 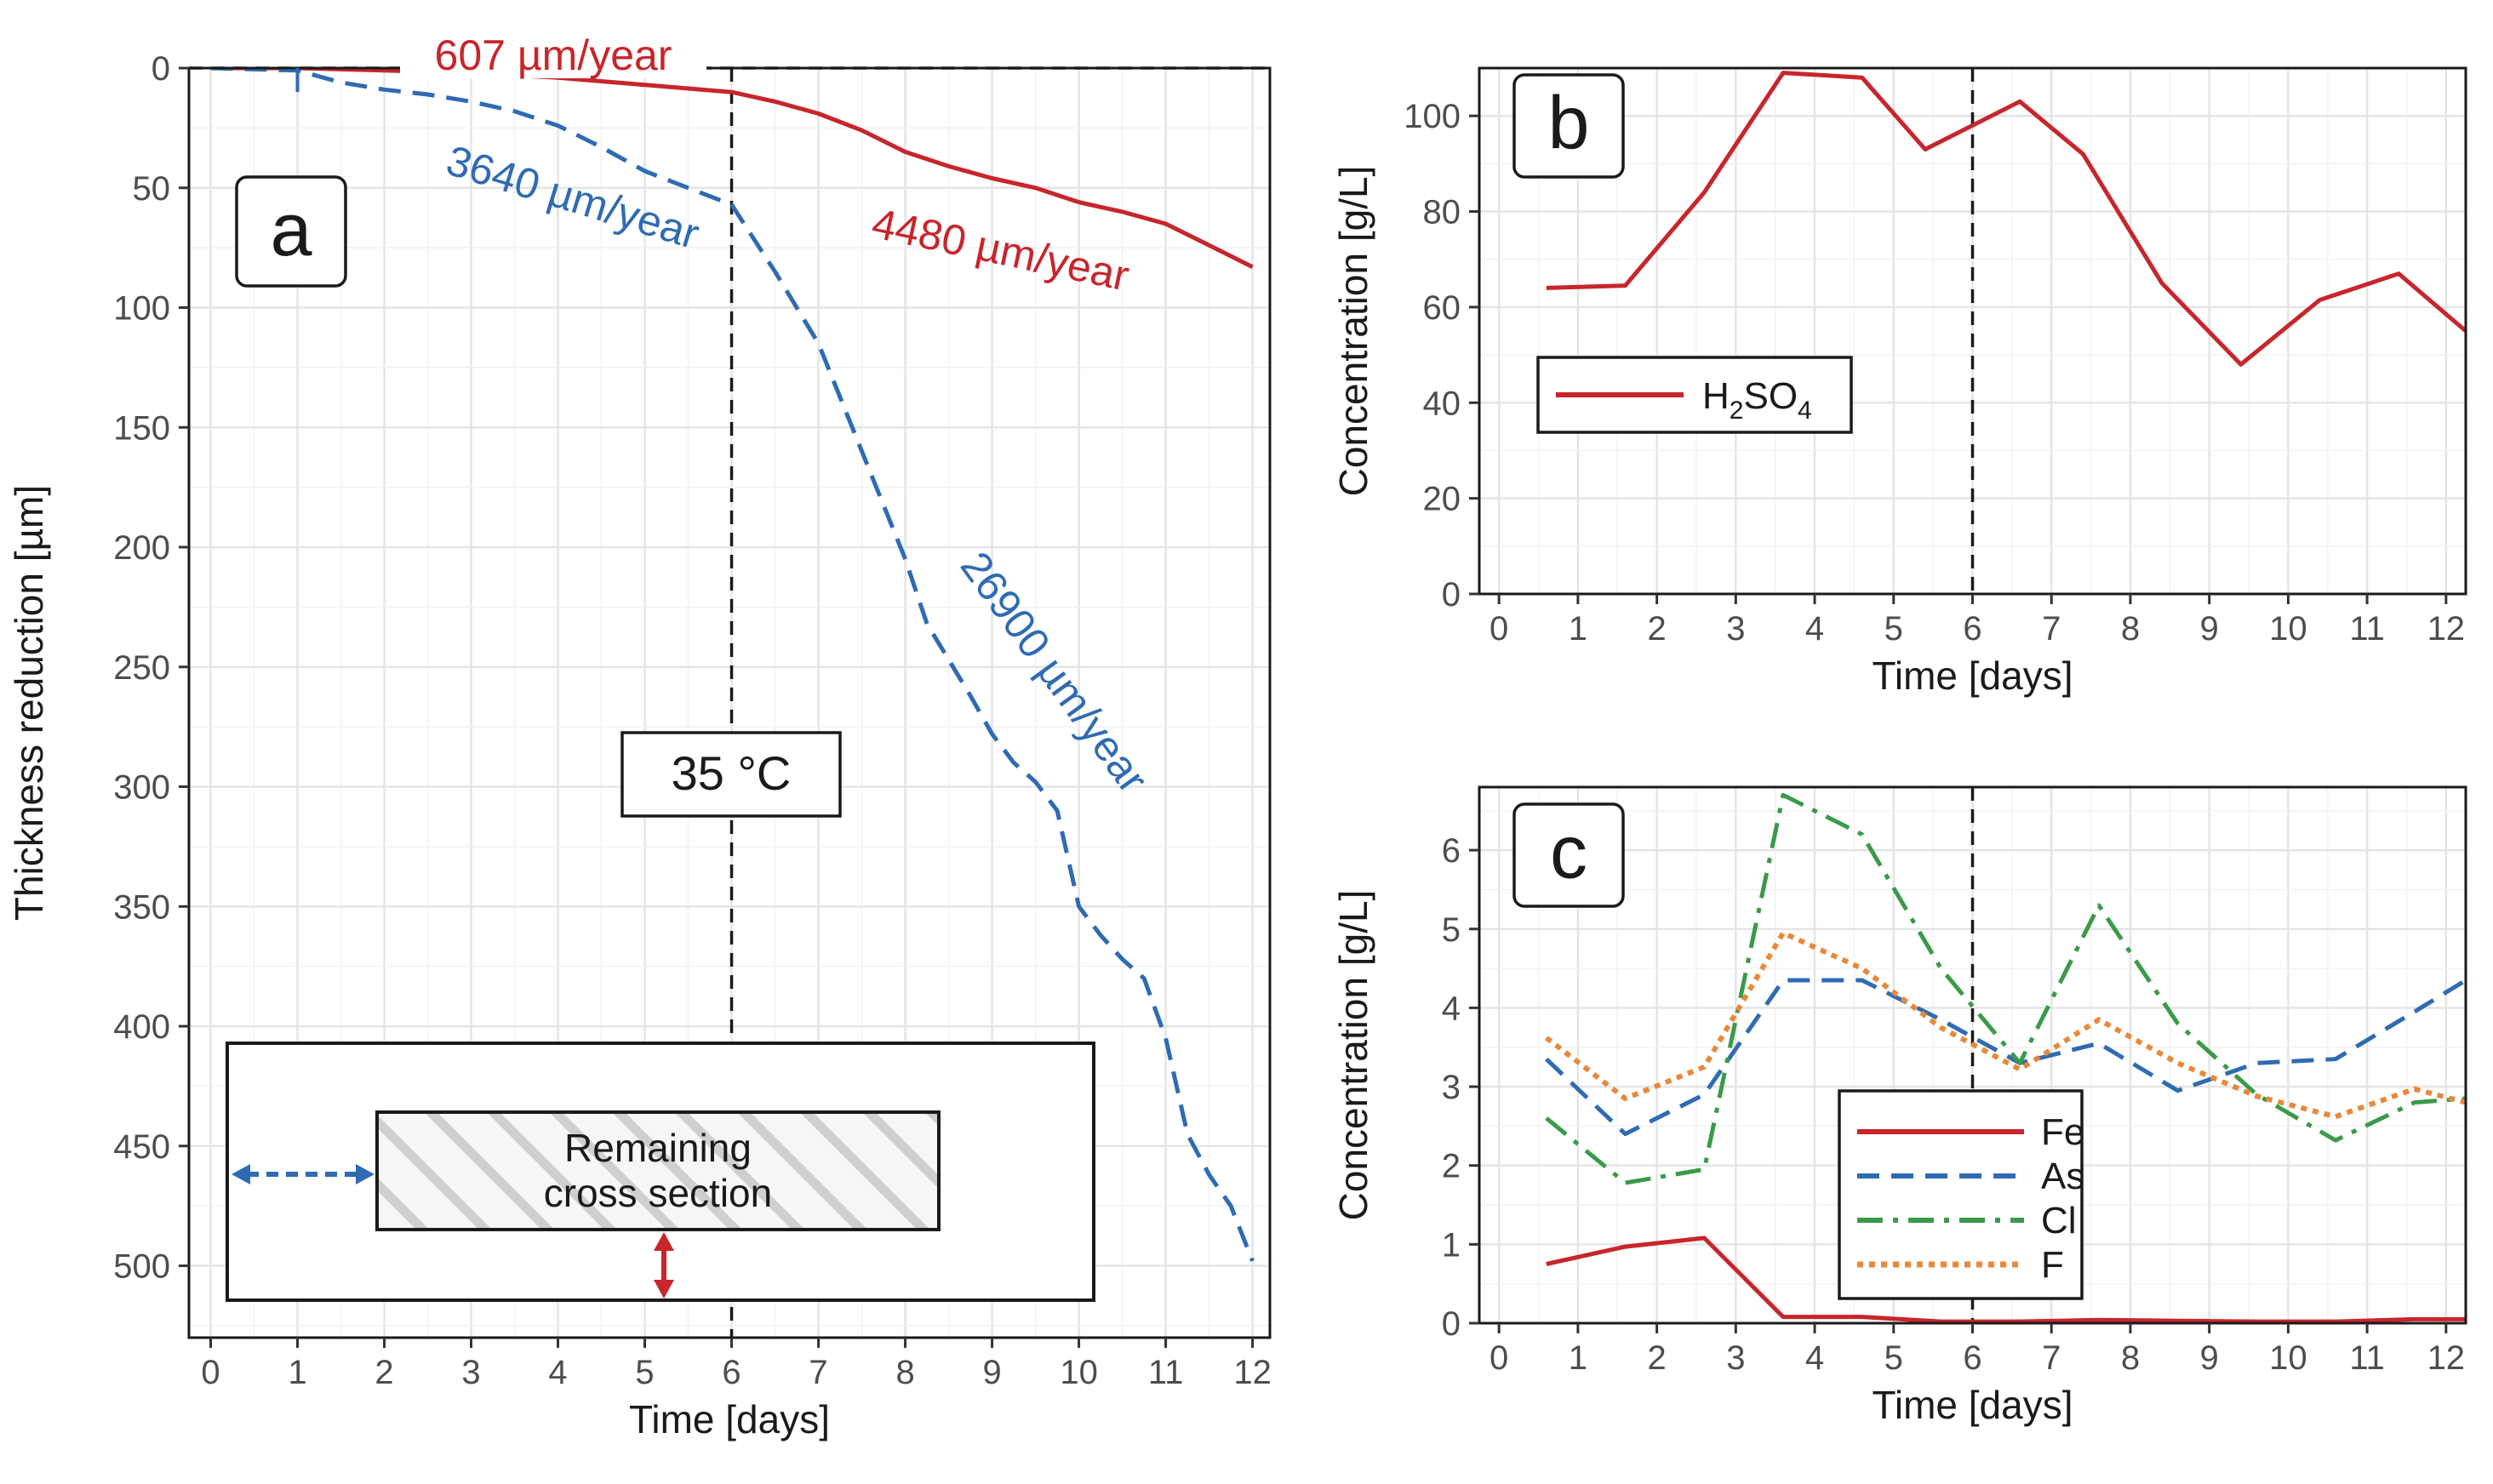 I want to click on y-tick-label: 150, so click(x=141, y=428).